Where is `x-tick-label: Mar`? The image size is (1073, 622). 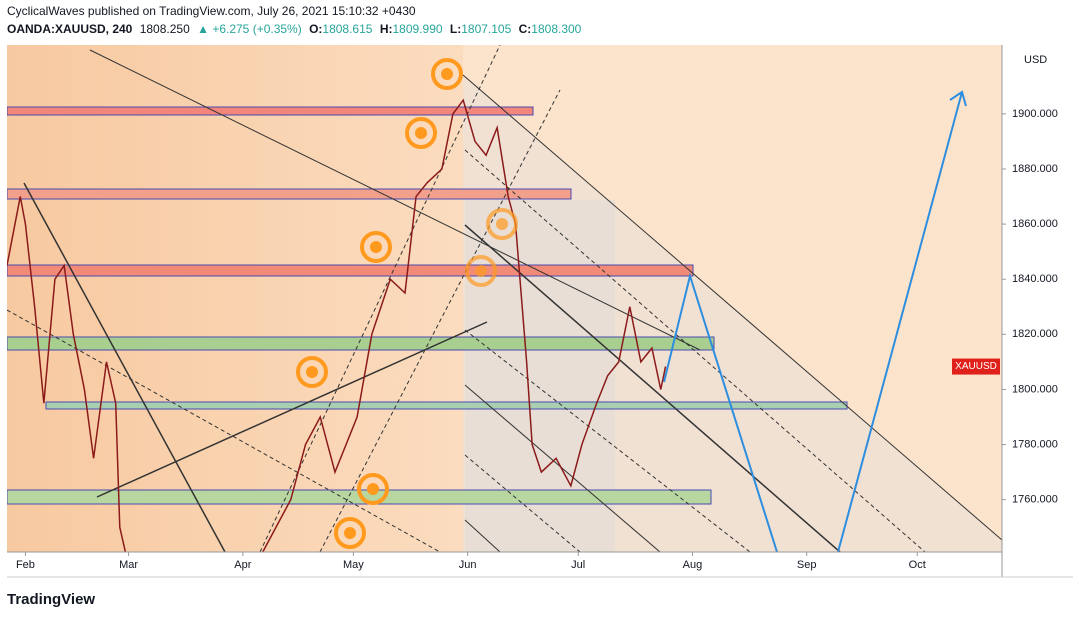 x-tick-label: Mar is located at coordinates (128, 565).